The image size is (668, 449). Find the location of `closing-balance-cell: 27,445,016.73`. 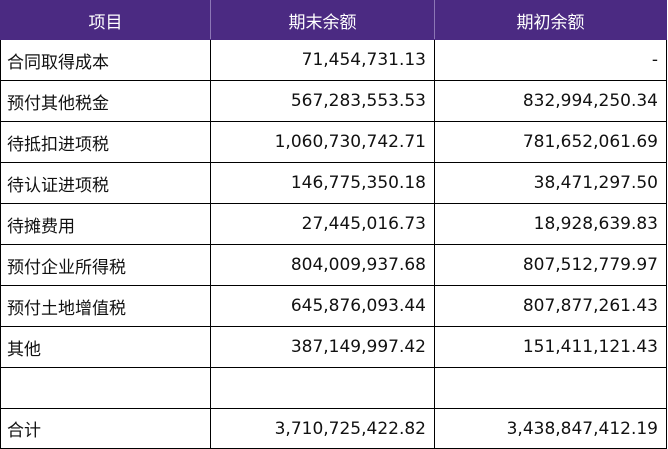

closing-balance-cell: 27,445,016.73 is located at coordinates (322, 224).